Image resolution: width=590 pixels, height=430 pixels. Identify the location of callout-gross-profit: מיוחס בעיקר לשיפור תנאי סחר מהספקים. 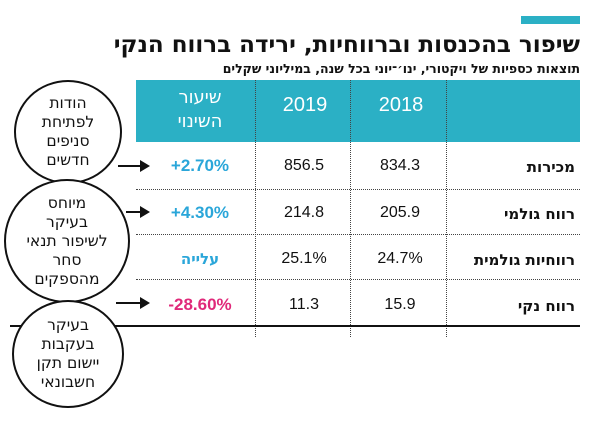
(67, 241).